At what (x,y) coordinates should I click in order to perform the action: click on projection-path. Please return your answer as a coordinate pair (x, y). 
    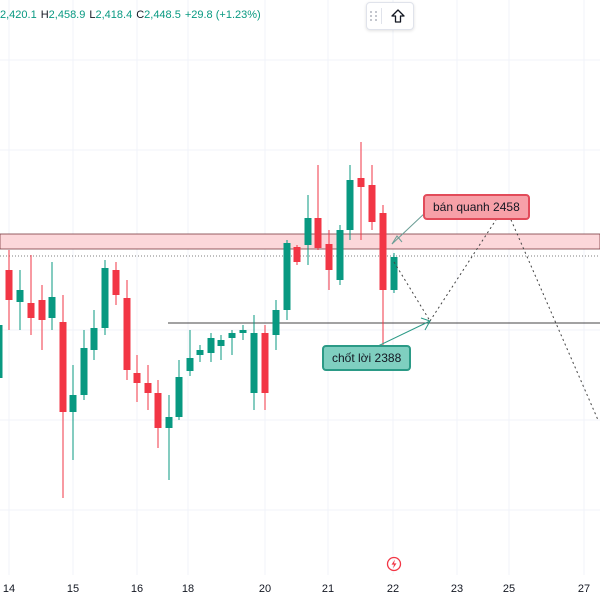
    Looking at the image, I should click on (487, 313).